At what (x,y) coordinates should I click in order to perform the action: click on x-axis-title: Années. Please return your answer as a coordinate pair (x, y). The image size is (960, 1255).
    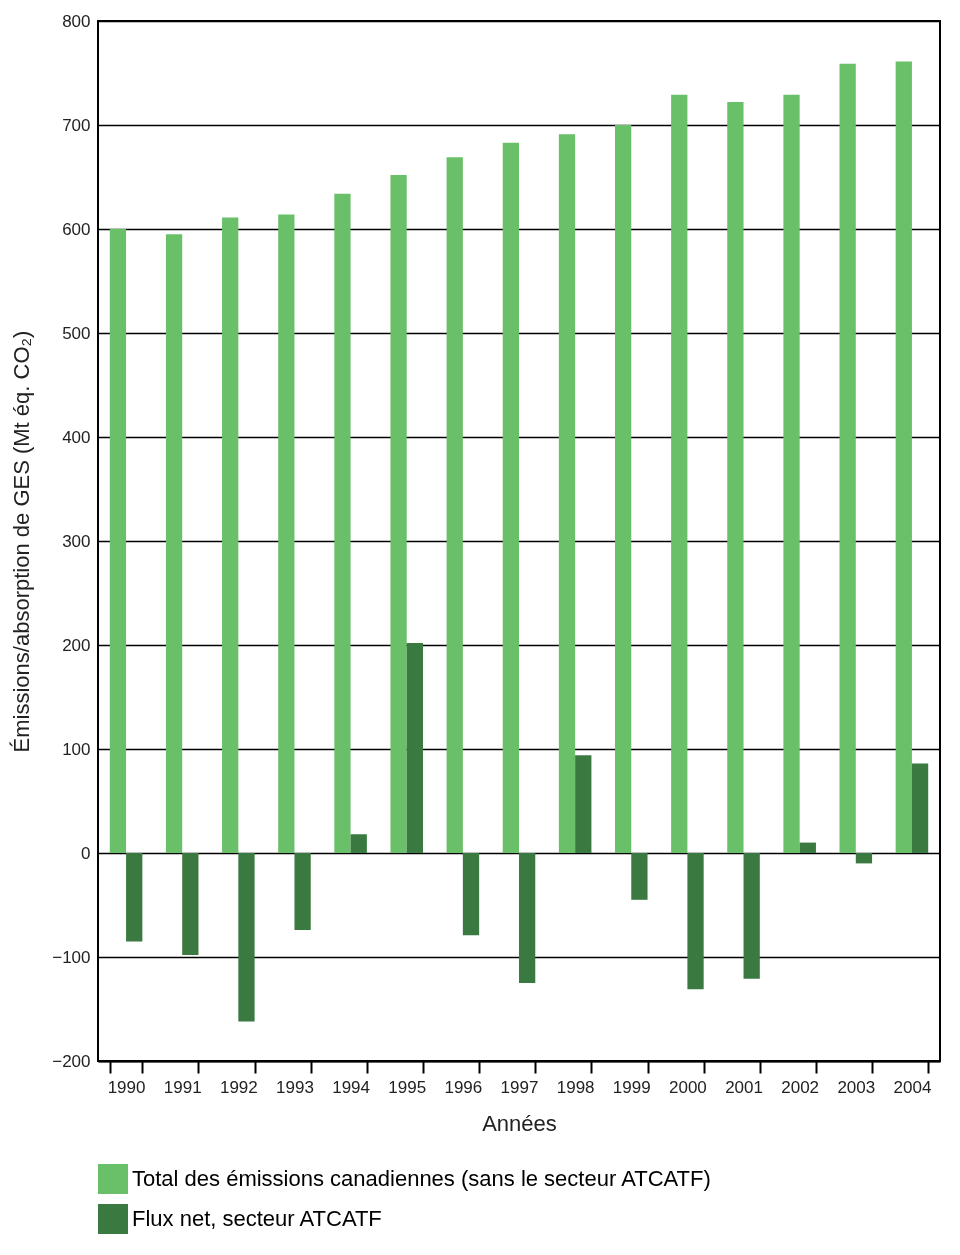
    Looking at the image, I should click on (519, 1123).